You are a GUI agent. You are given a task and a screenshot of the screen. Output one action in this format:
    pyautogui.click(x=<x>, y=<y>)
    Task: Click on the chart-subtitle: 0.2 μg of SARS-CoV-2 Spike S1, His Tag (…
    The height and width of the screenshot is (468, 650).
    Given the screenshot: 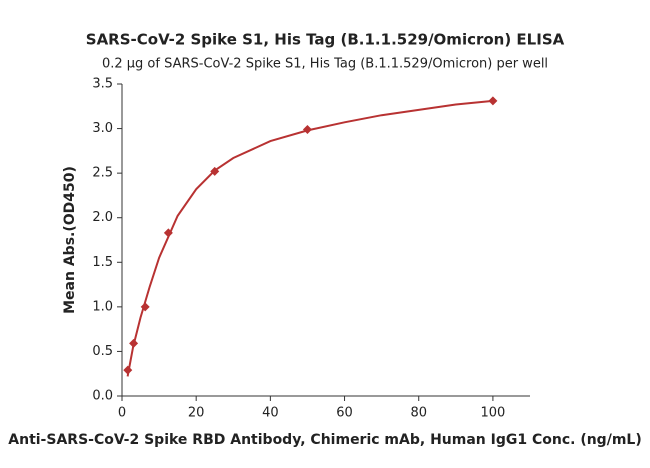 What is the action you would take?
    pyautogui.click(x=325, y=64)
    